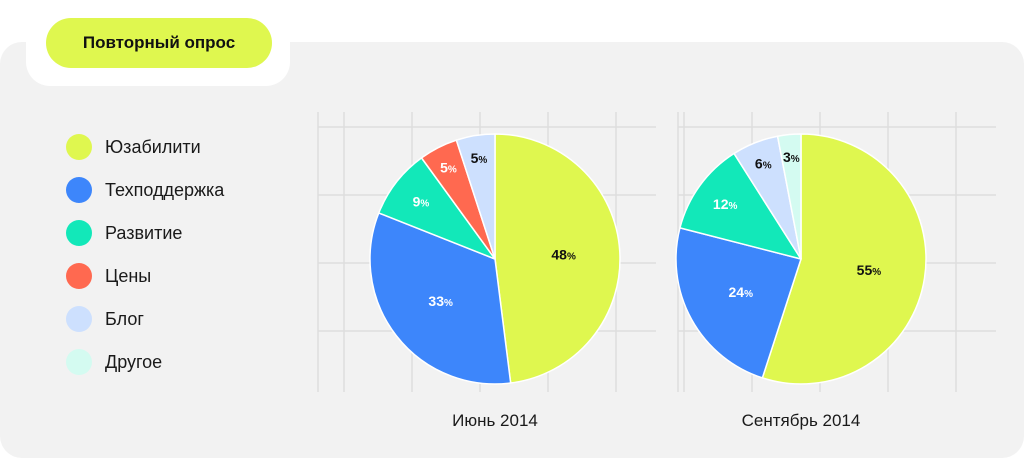  I want to click on legend-item-development: Развитие, so click(124, 233).